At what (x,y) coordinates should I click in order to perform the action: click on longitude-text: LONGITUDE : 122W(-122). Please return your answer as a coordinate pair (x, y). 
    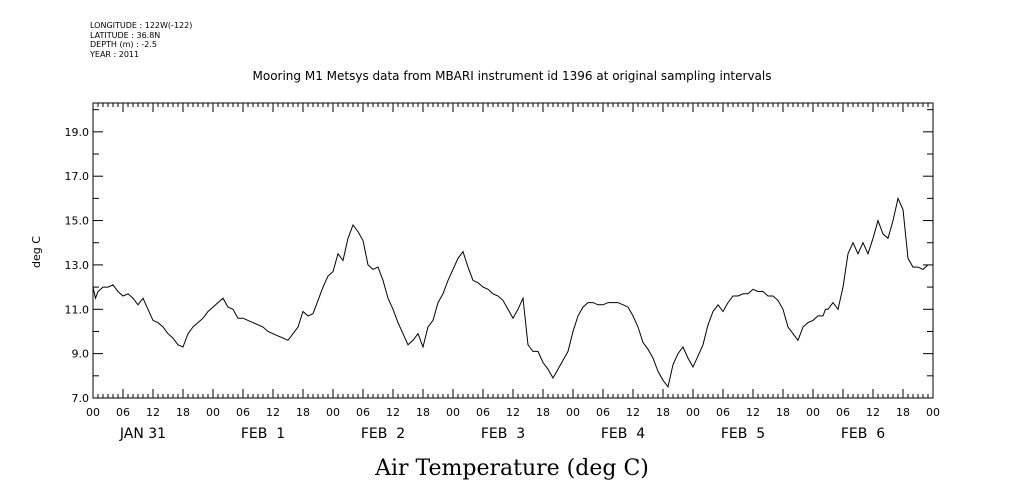
    Looking at the image, I should click on (141, 25).